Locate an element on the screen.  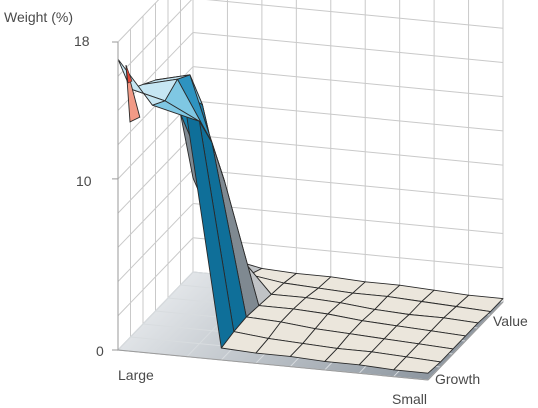
z-axis-label: Weight (%) is located at coordinates (38, 17).